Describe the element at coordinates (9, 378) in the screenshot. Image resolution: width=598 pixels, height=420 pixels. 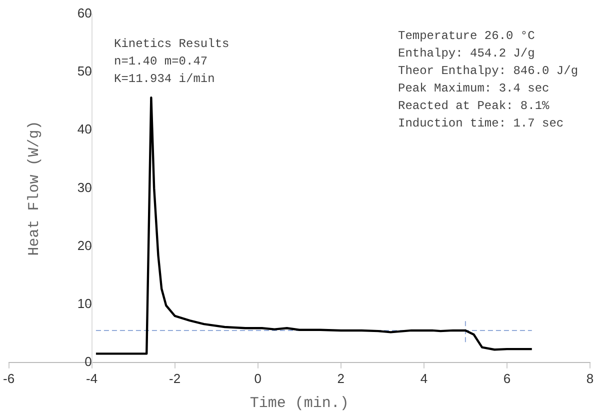
I see `x-tick-label: -6` at that location.